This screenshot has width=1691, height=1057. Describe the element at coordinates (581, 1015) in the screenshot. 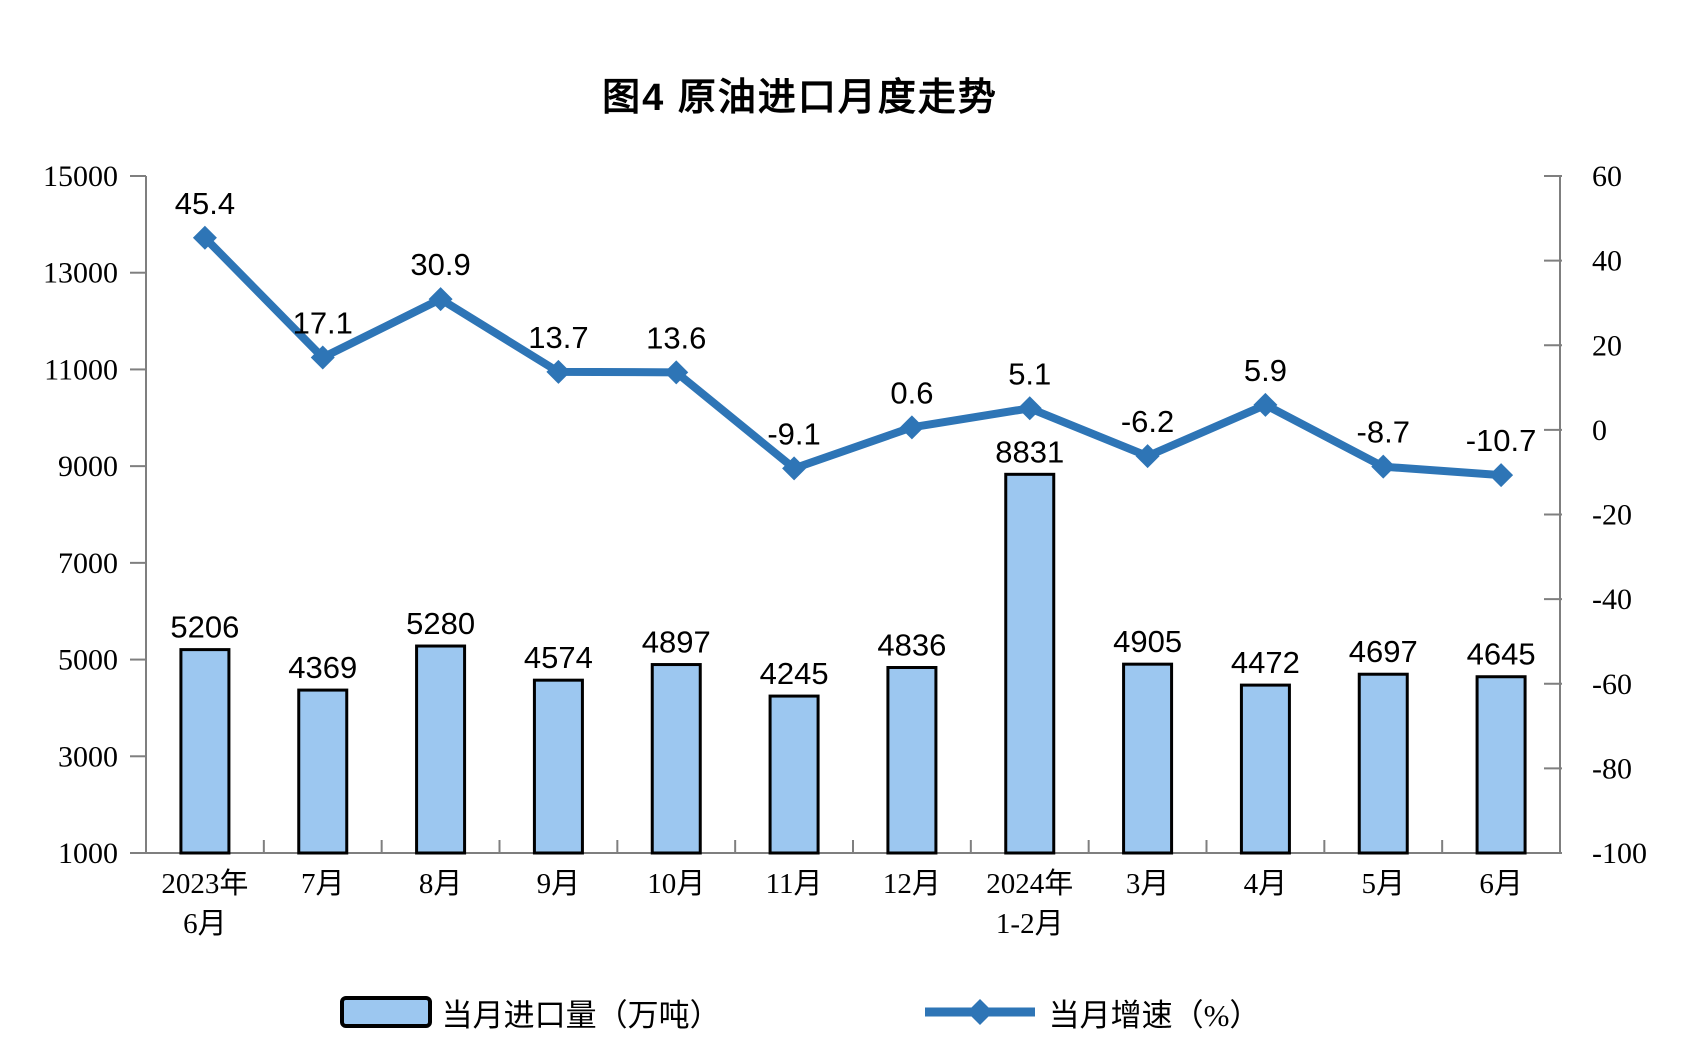

I see `legend-label-imports: 当月进口量（万吨）` at that location.